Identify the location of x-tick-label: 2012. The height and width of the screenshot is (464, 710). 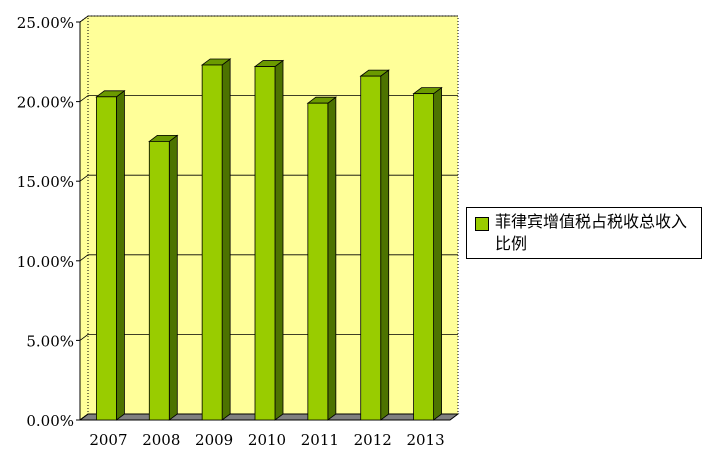
(373, 440).